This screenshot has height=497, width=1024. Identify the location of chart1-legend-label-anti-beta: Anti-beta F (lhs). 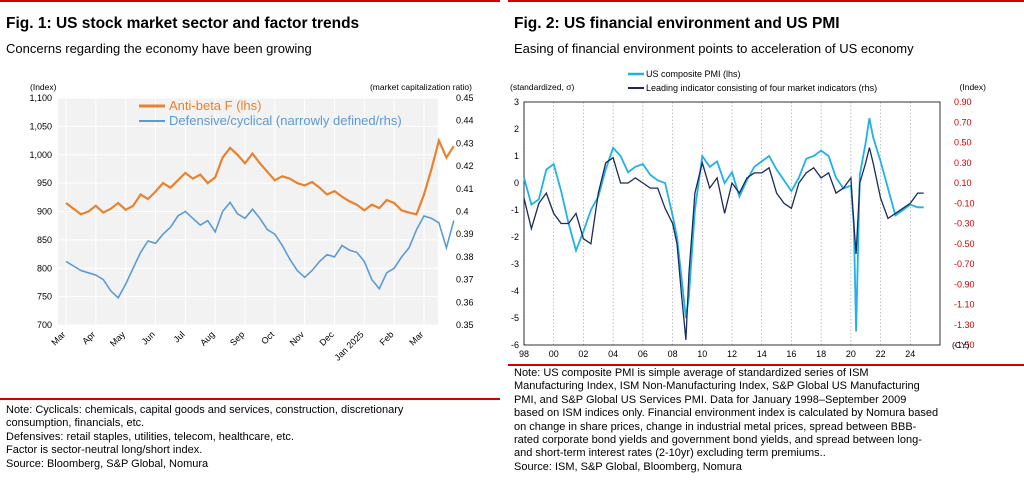
(215, 105).